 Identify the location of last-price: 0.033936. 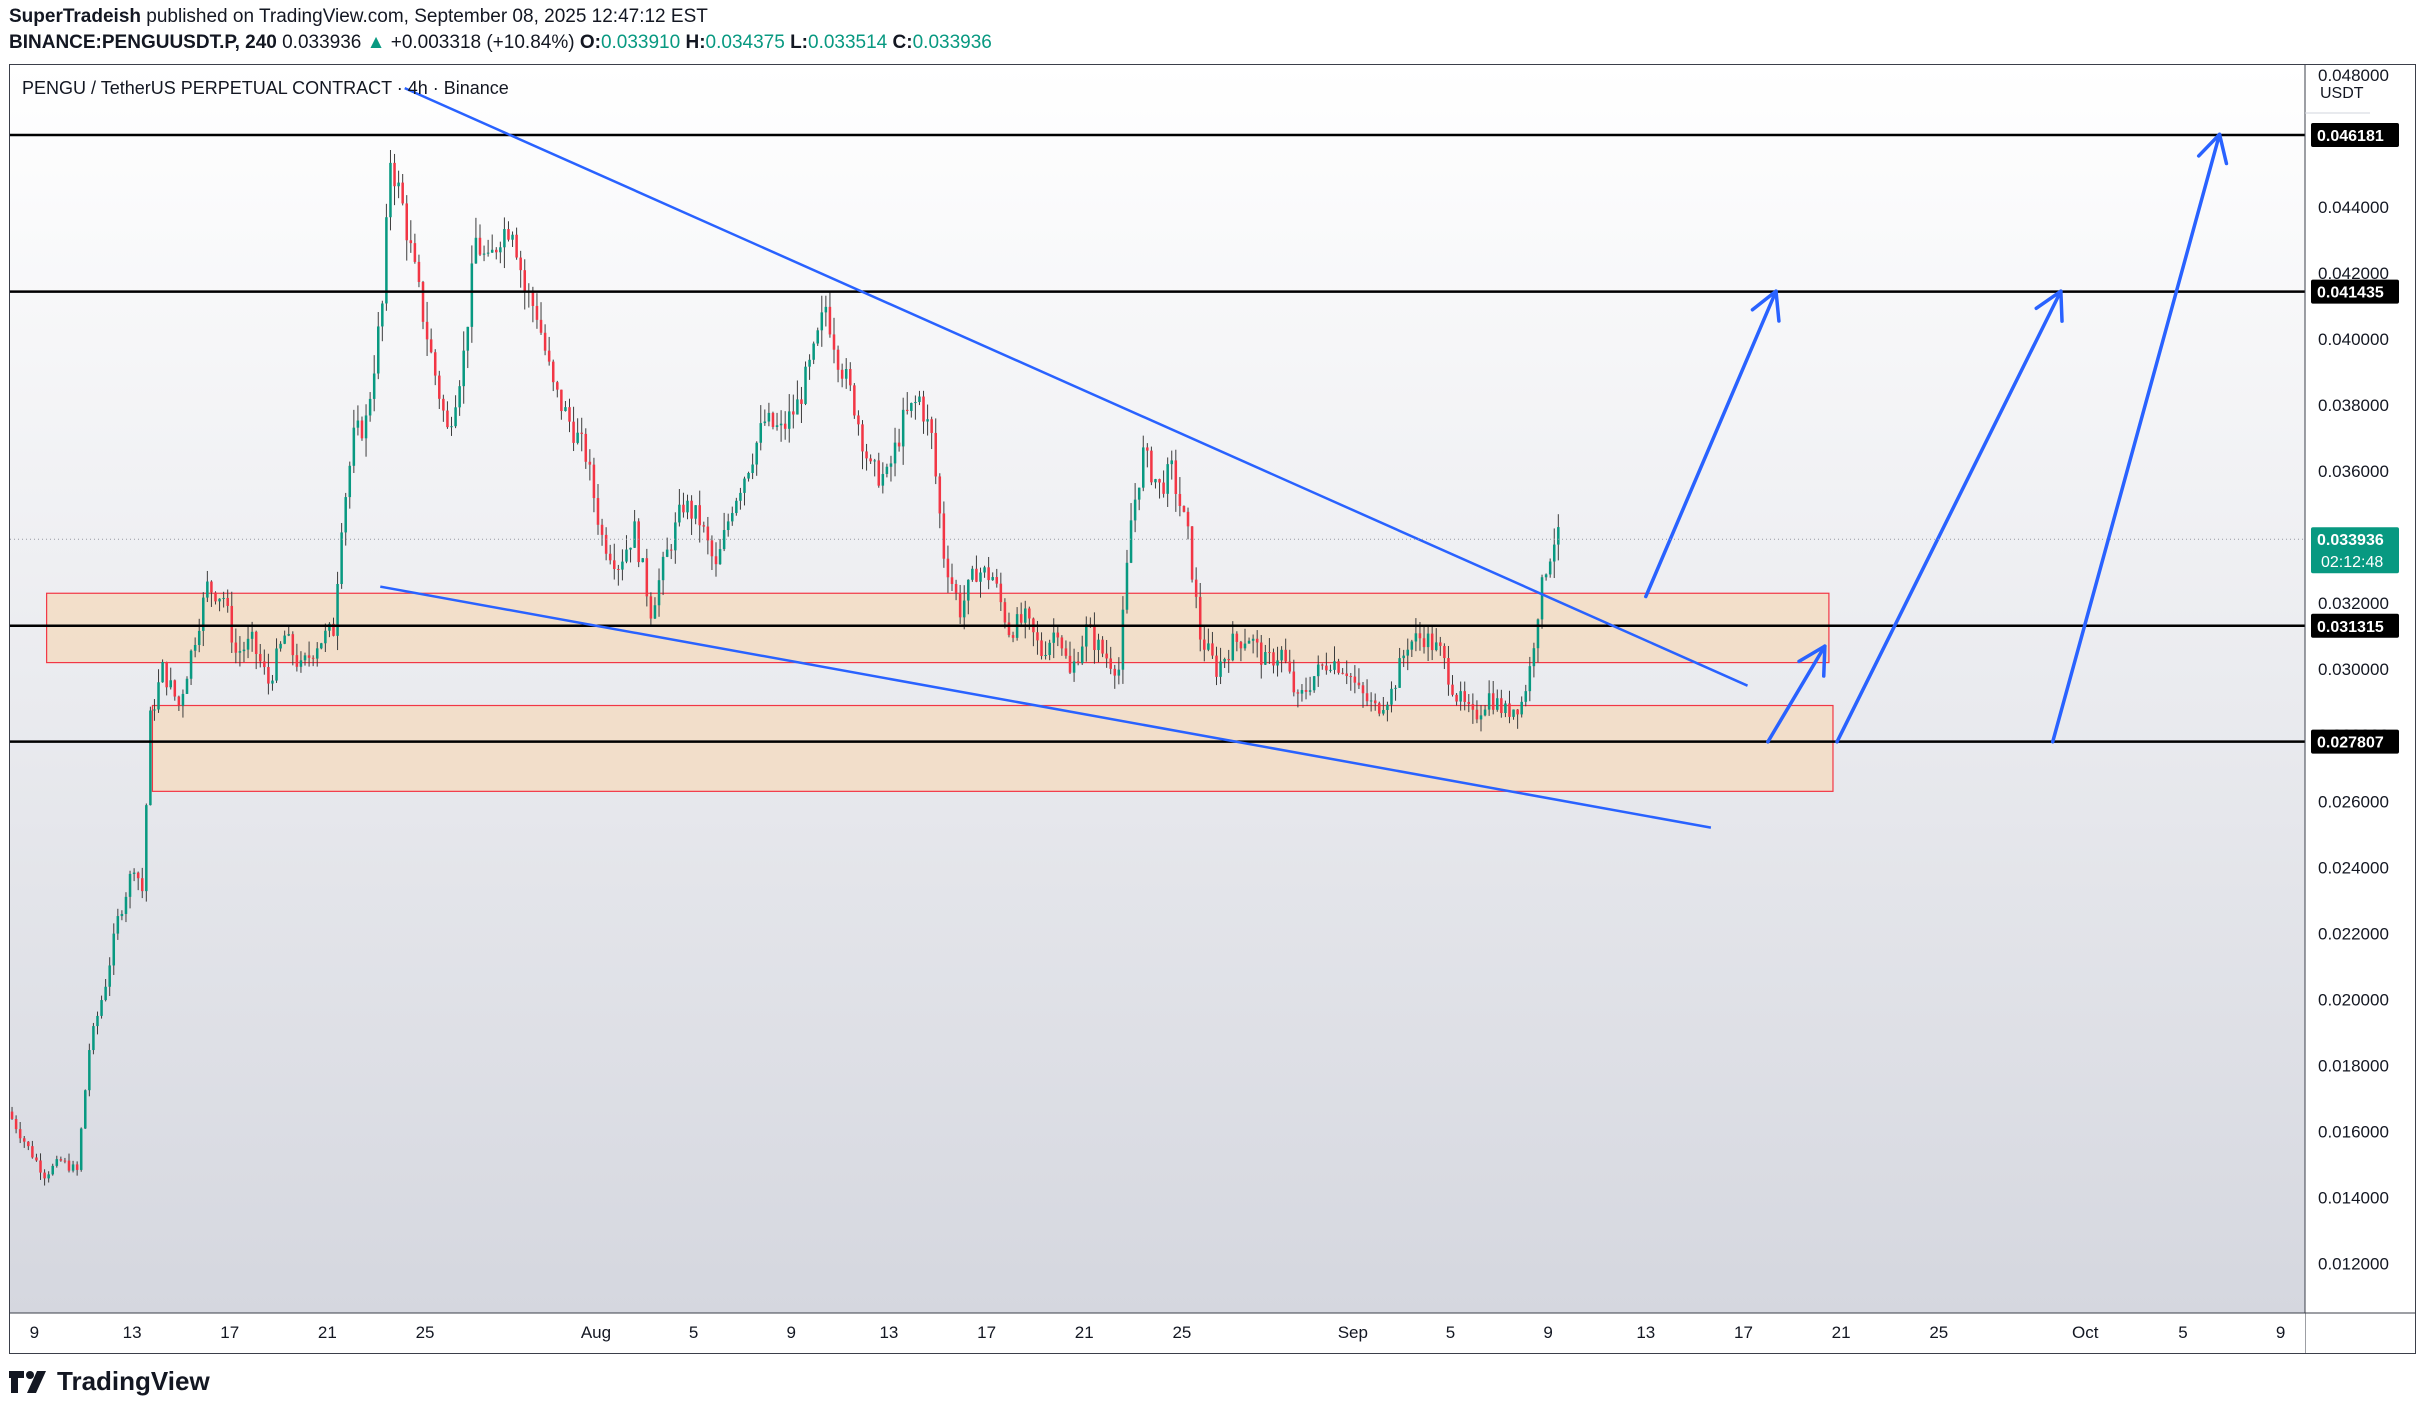
(322, 42).